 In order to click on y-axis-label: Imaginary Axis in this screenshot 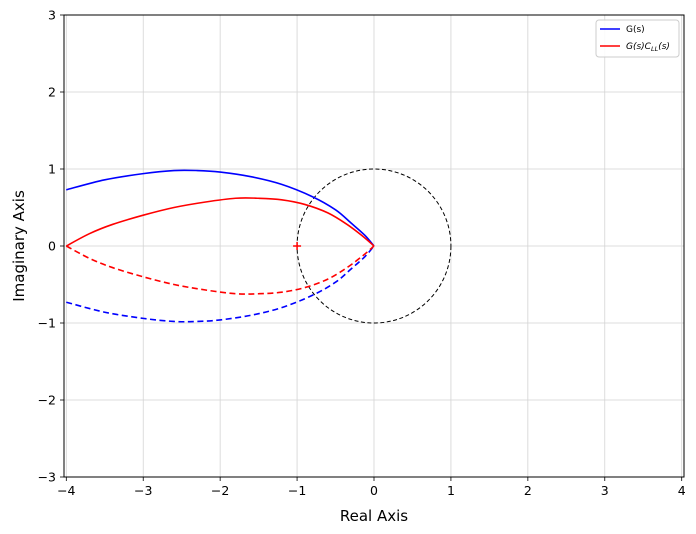, I will do `click(19, 246)`.